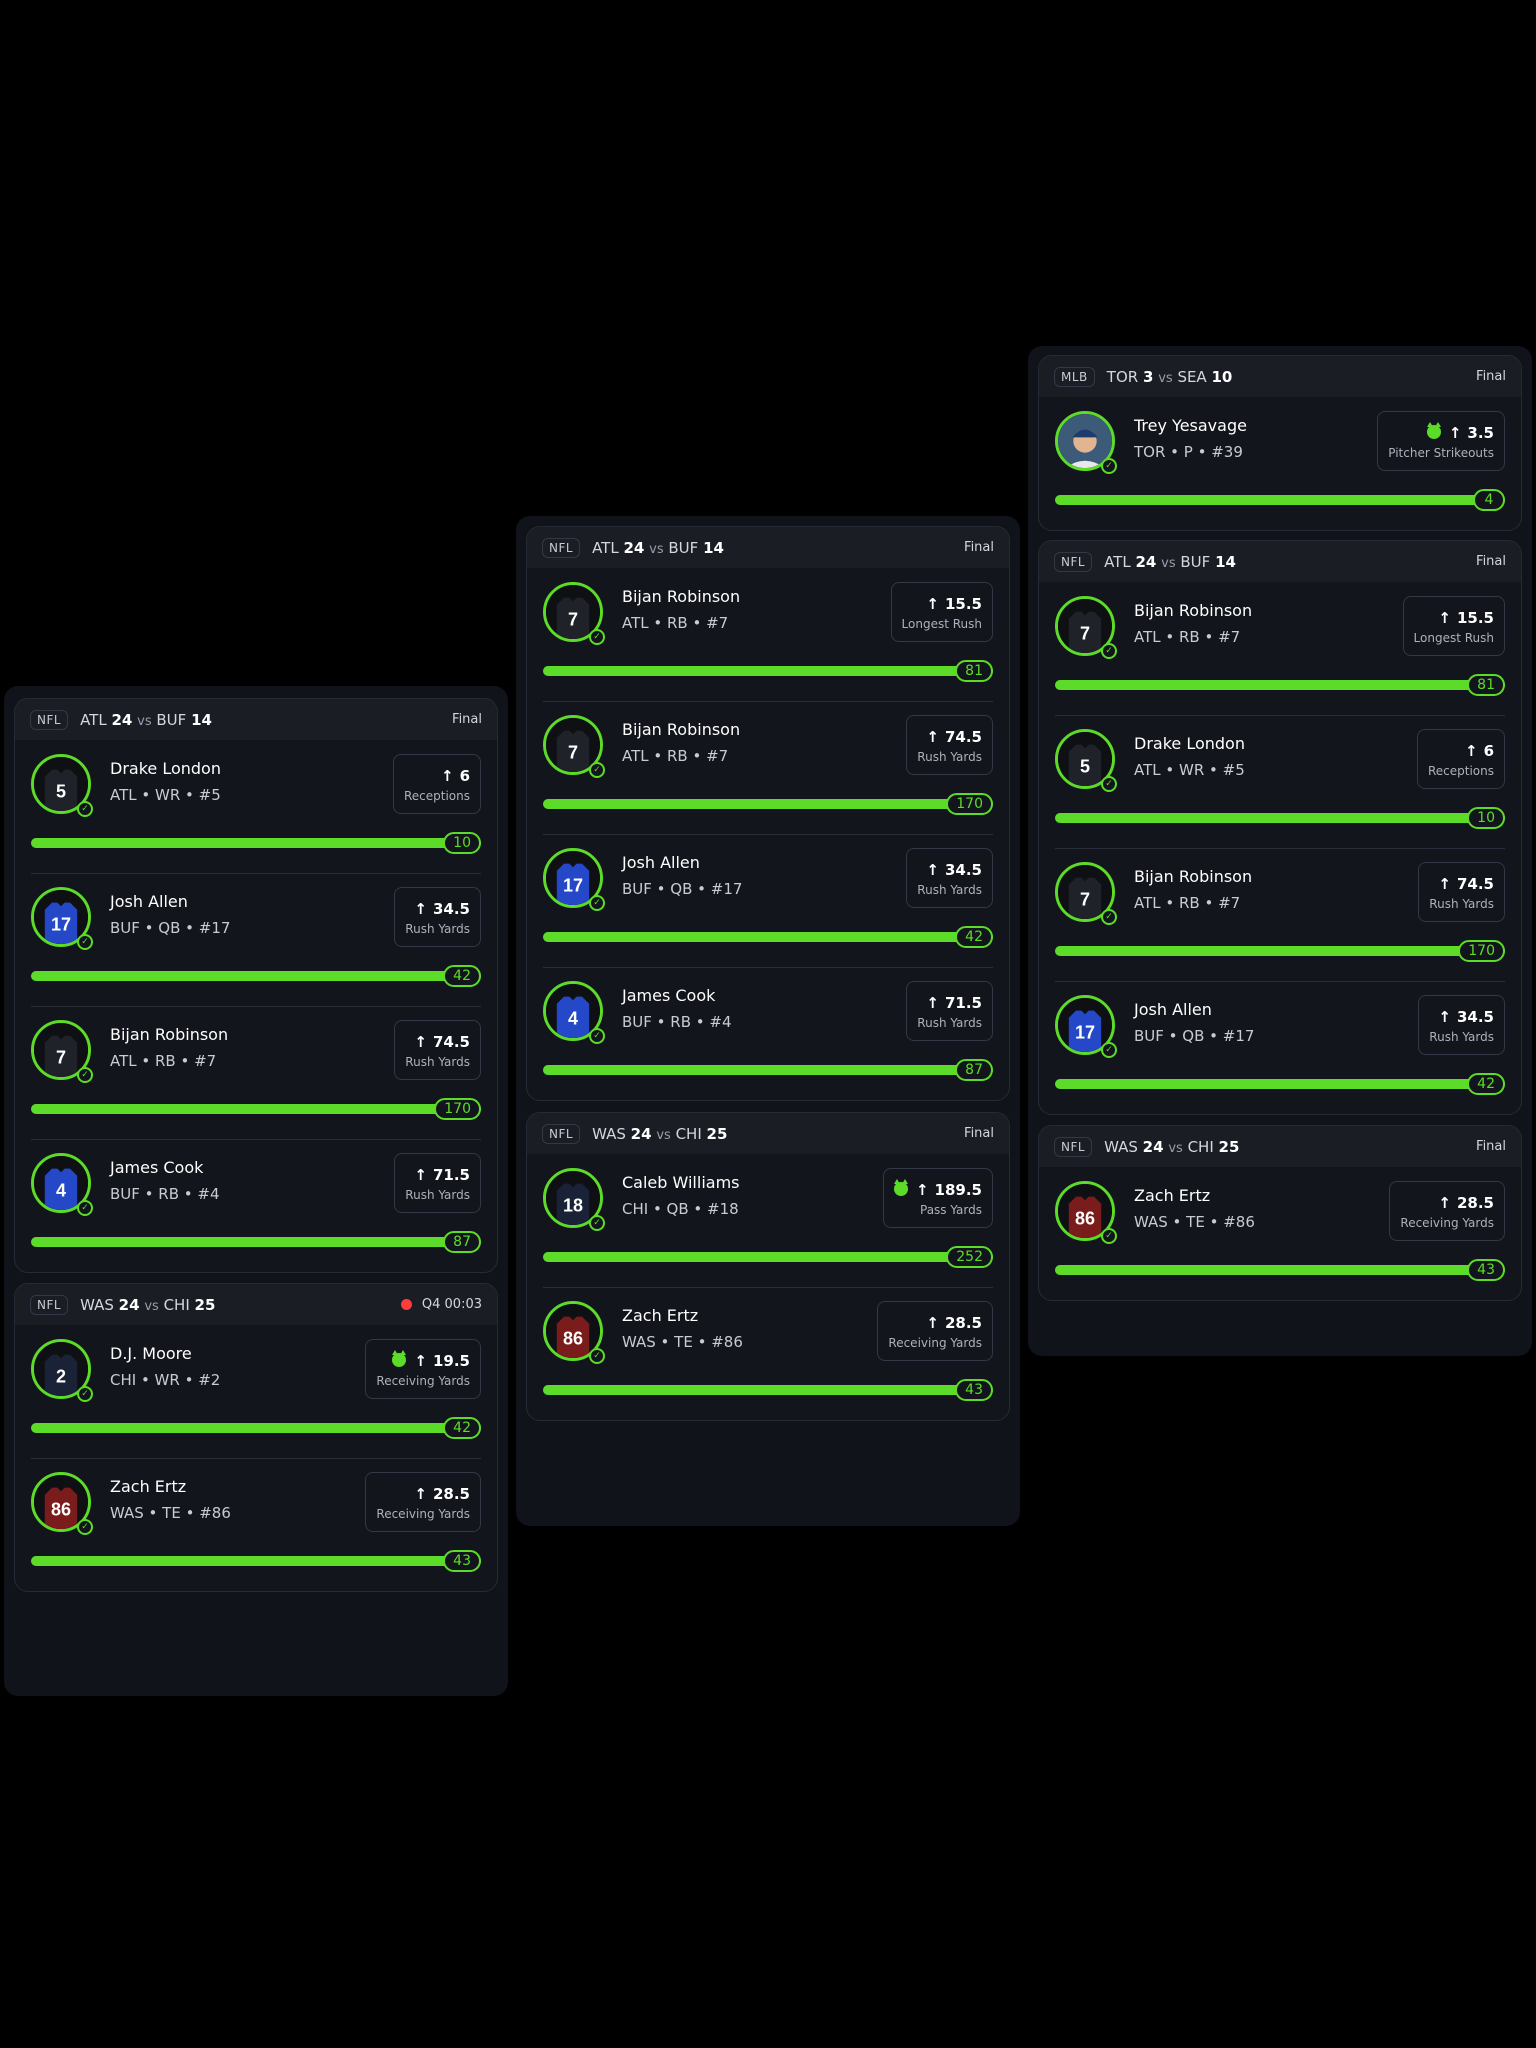  I want to click on league-badge: MLB, so click(1074, 376).